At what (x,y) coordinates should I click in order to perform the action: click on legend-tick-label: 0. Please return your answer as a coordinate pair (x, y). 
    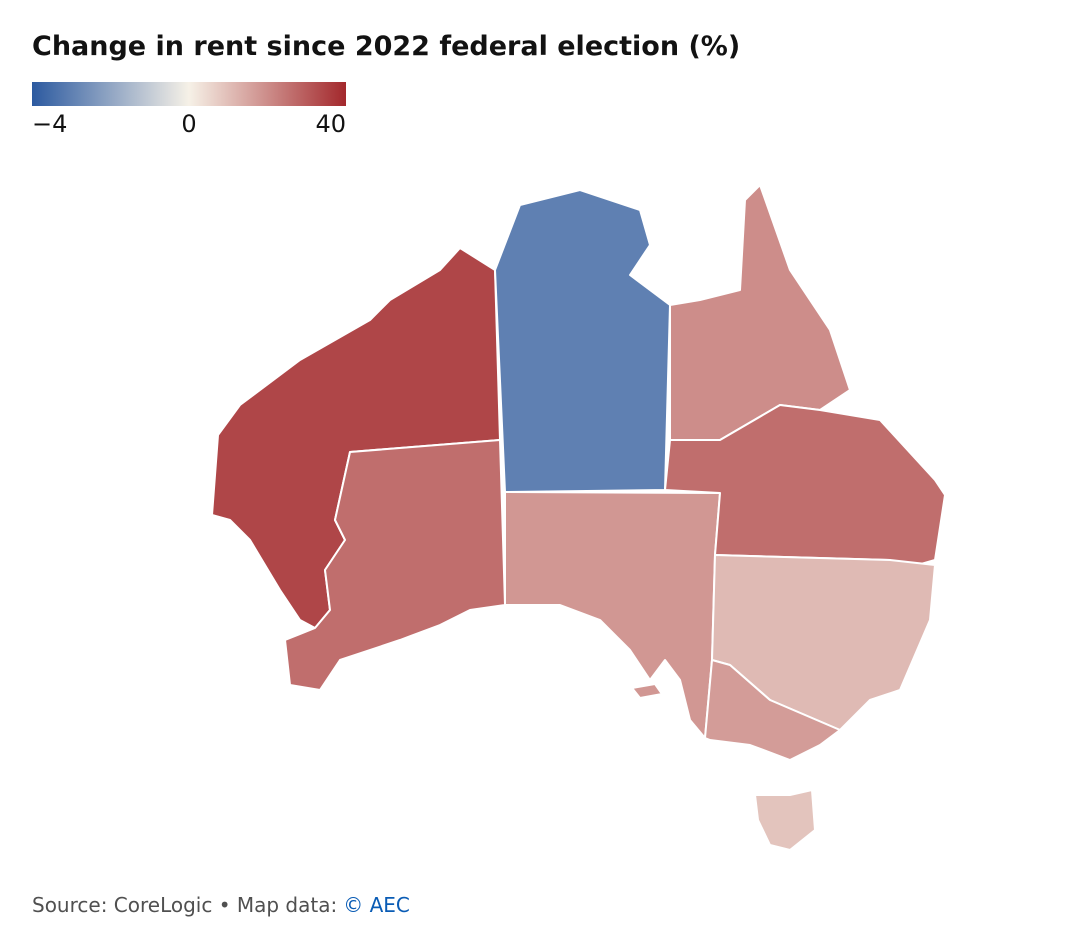
    Looking at the image, I should click on (188, 124).